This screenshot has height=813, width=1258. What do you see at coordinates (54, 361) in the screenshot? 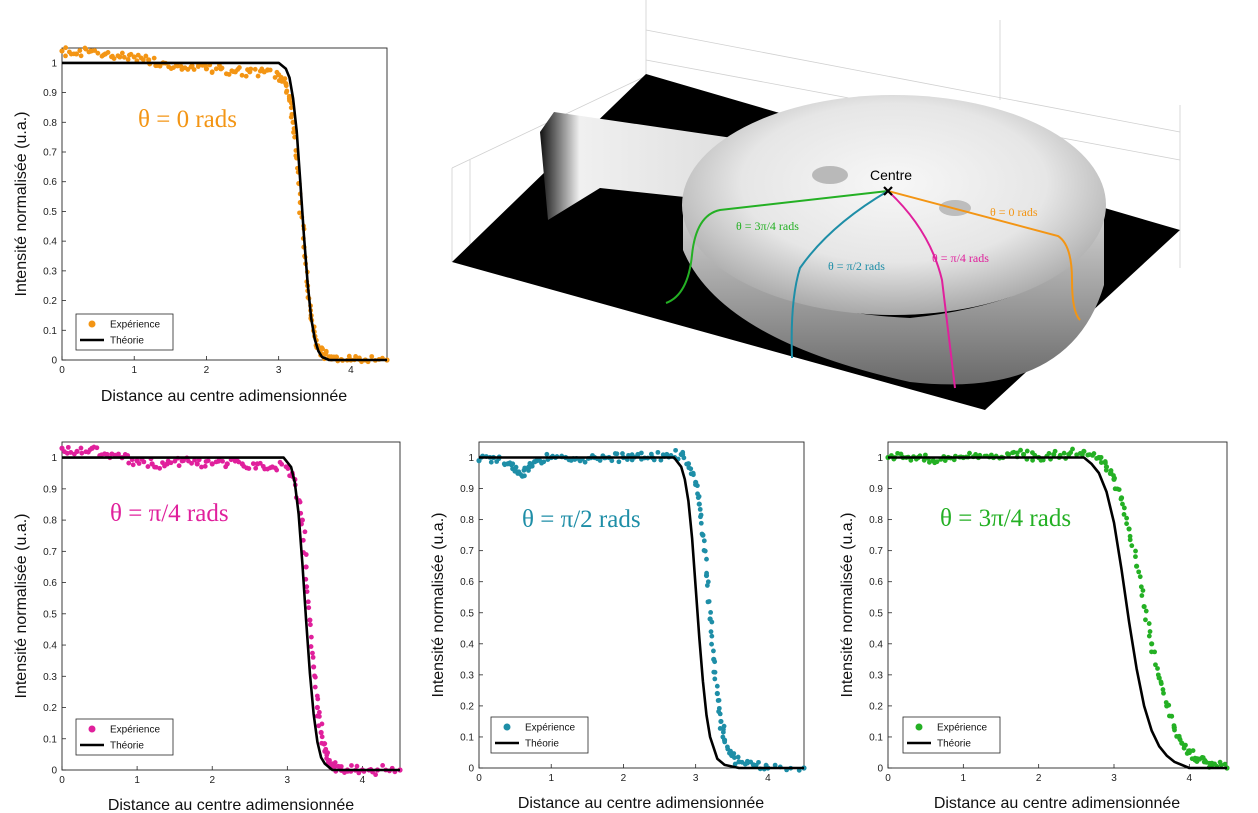
I see `y-tick-label: 0` at bounding box center [54, 361].